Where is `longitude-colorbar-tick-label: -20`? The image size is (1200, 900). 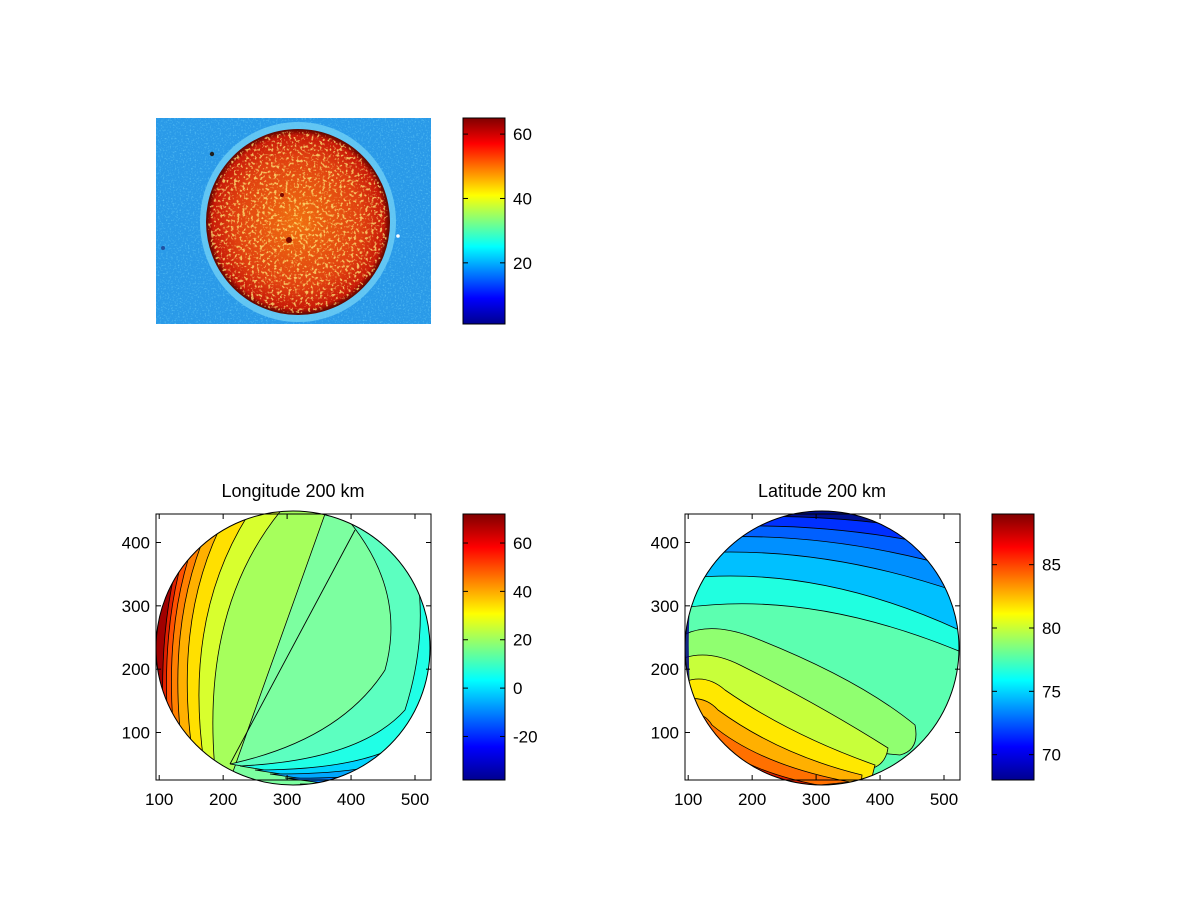
longitude-colorbar-tick-label: -20 is located at coordinates (525, 736).